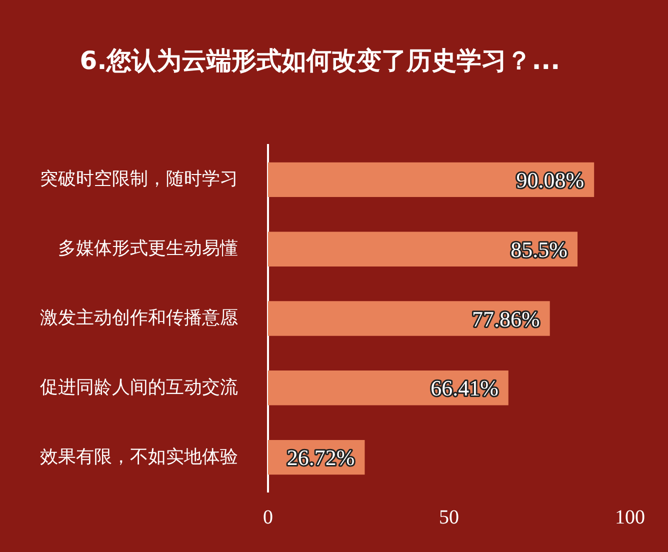 This screenshot has width=668, height=552. I want to click on y-tick-label: 突破时空限制，随时学习, so click(139, 178).